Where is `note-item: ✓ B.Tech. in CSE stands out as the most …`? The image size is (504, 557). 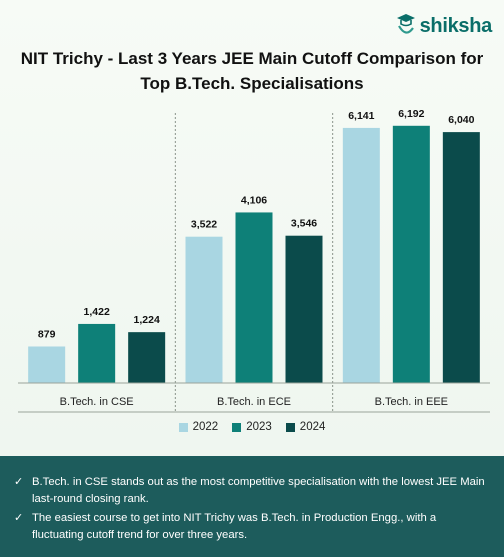
note-item: ✓ B.Tech. in CSE stands out as the most … is located at coordinates (252, 491).